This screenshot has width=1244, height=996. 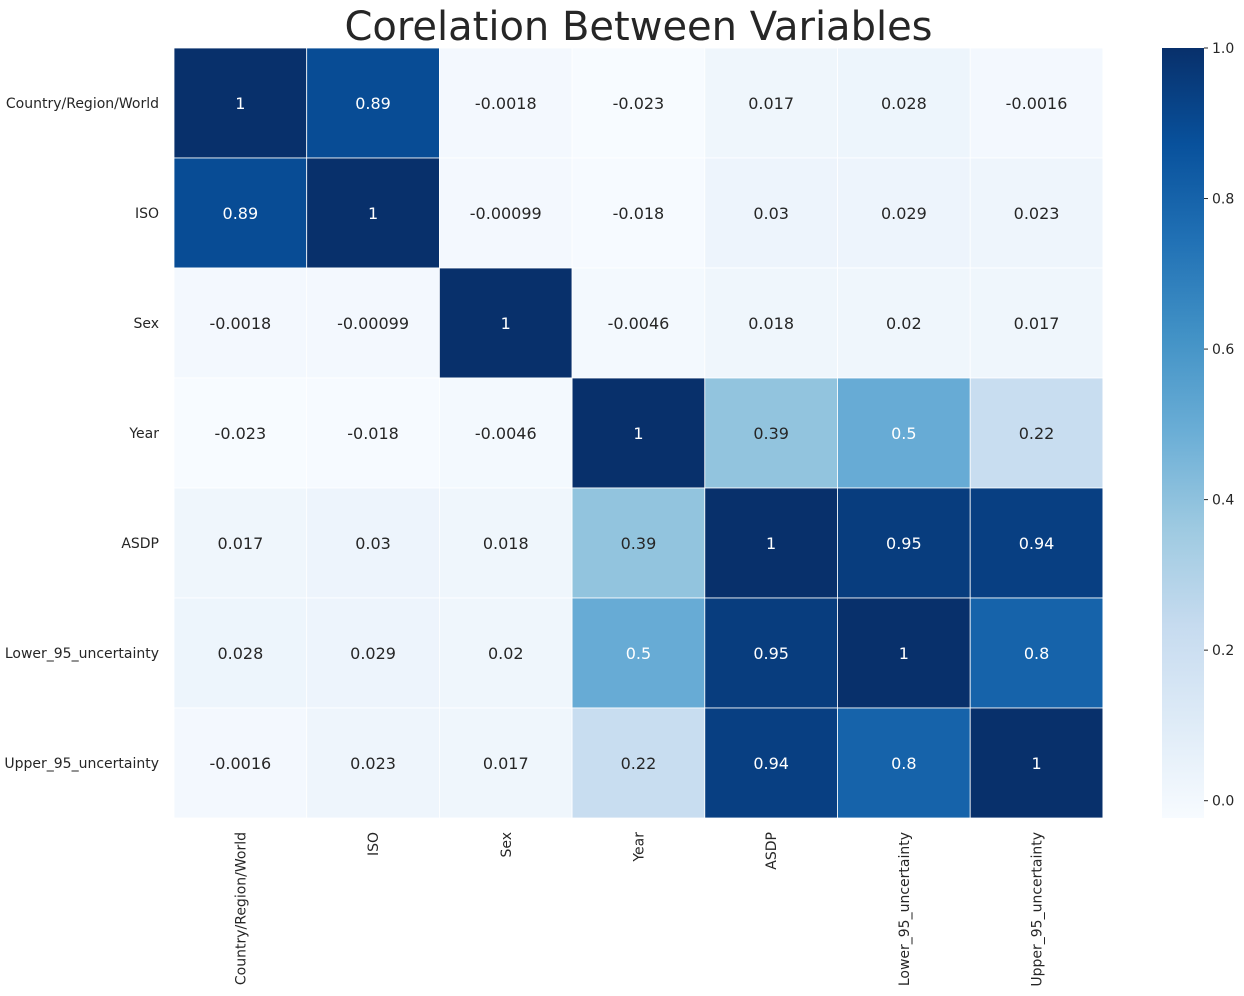 I want to click on row-label: Country/Region/World, so click(x=82, y=104).